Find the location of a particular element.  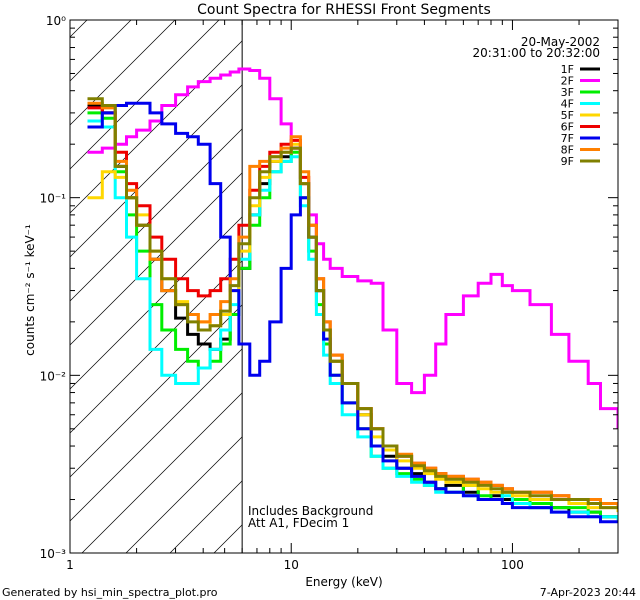

legend-label-1f: 1F is located at coordinates (567, 69).